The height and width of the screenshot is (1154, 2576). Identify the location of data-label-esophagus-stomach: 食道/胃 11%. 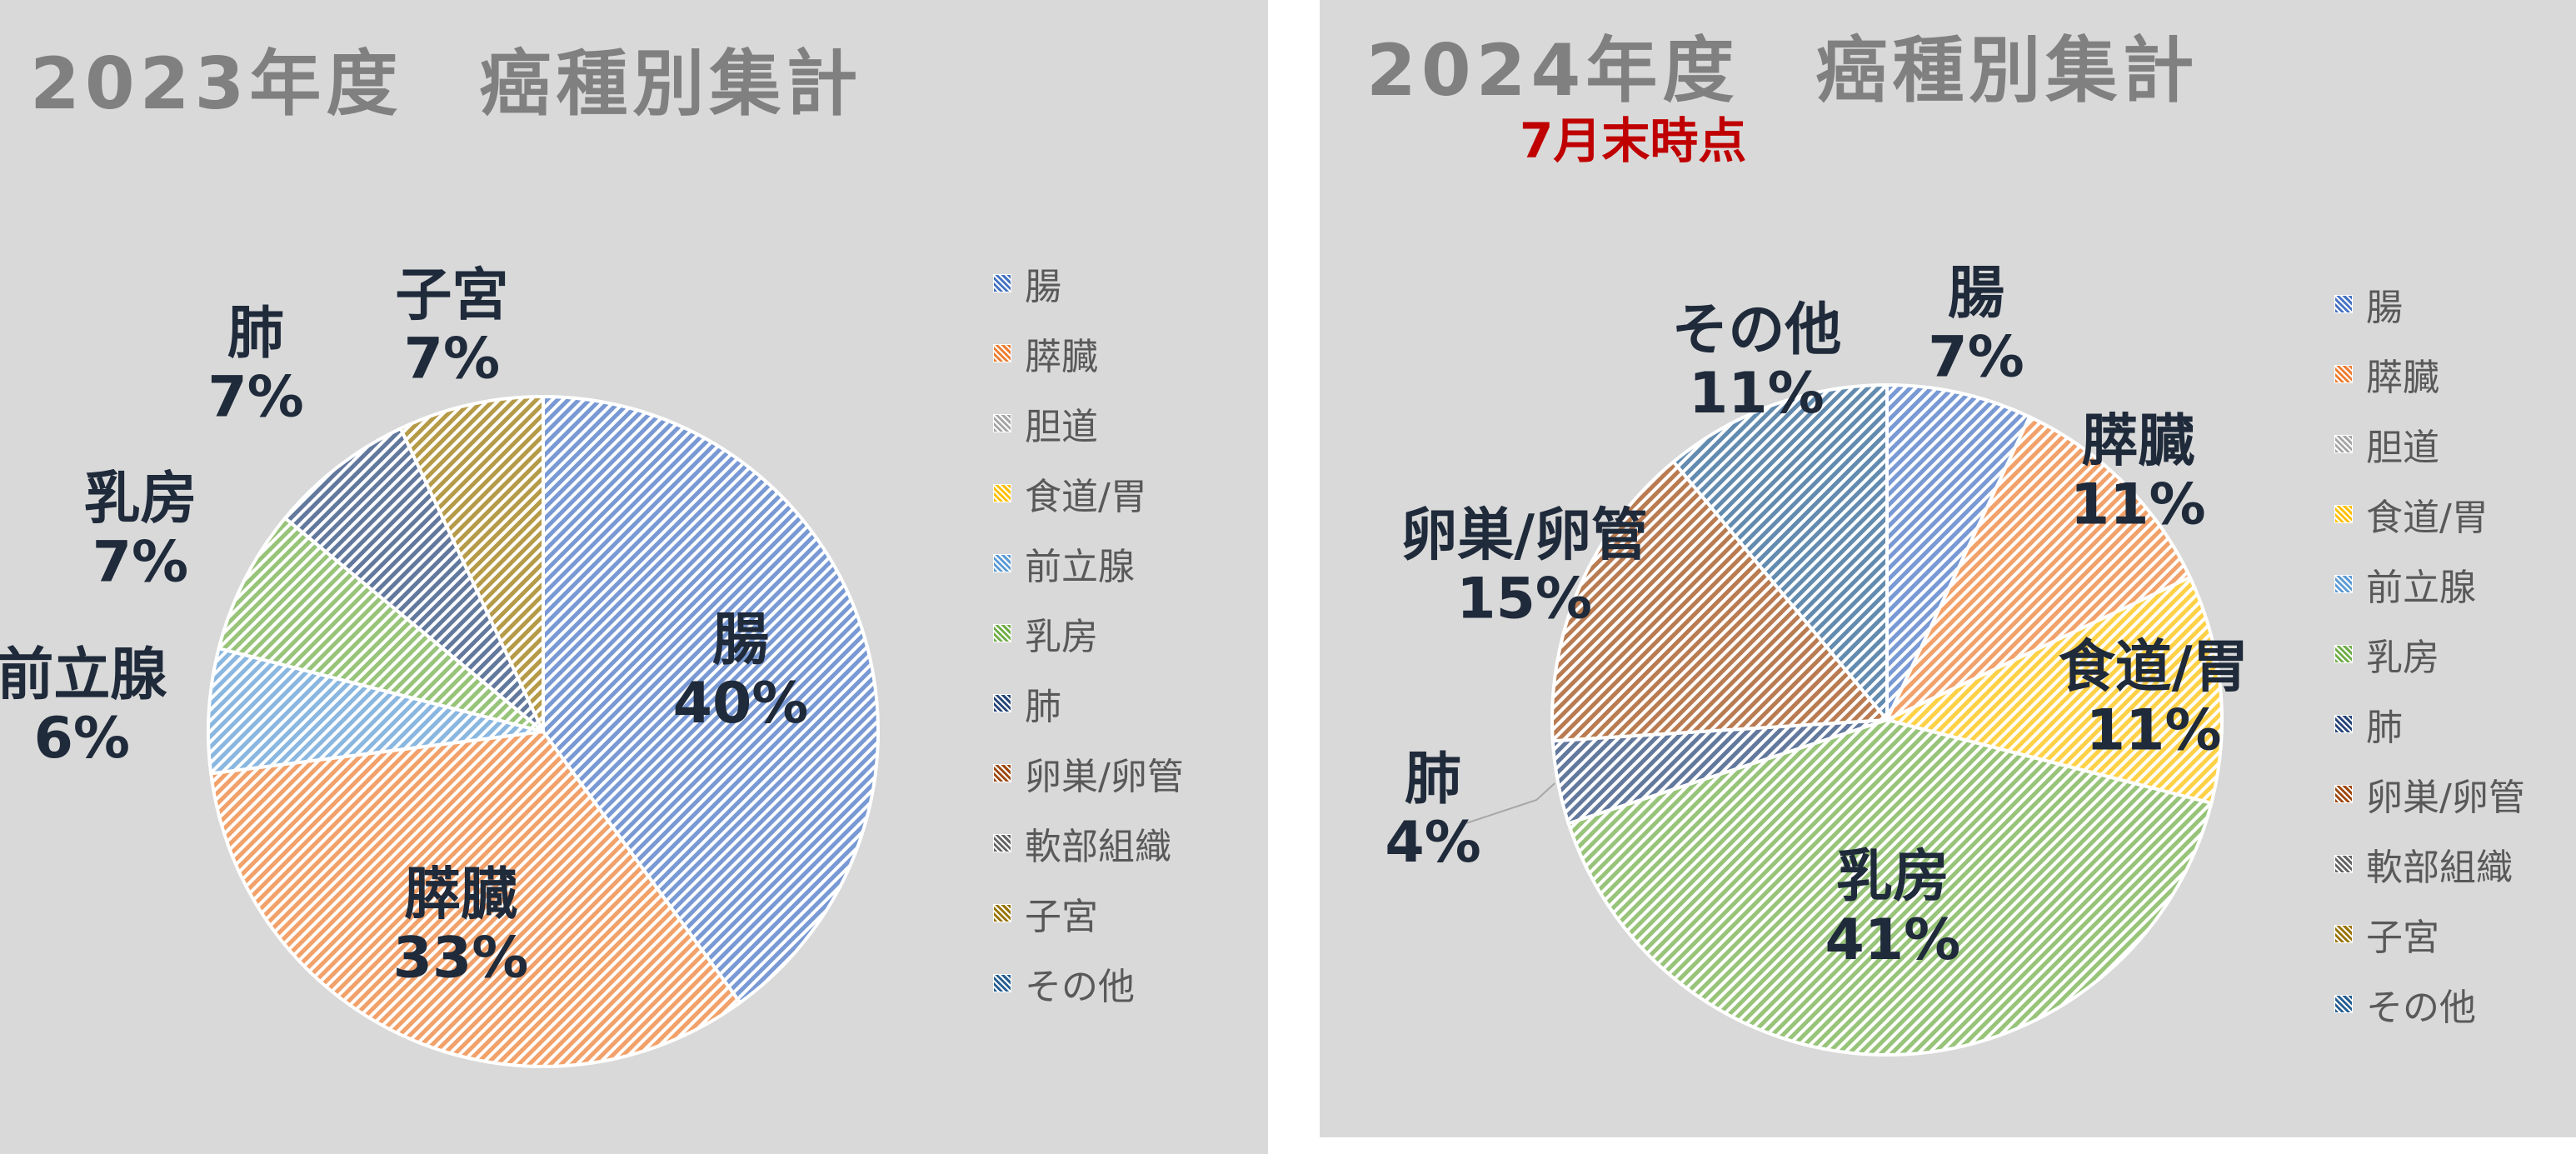
(2154, 699).